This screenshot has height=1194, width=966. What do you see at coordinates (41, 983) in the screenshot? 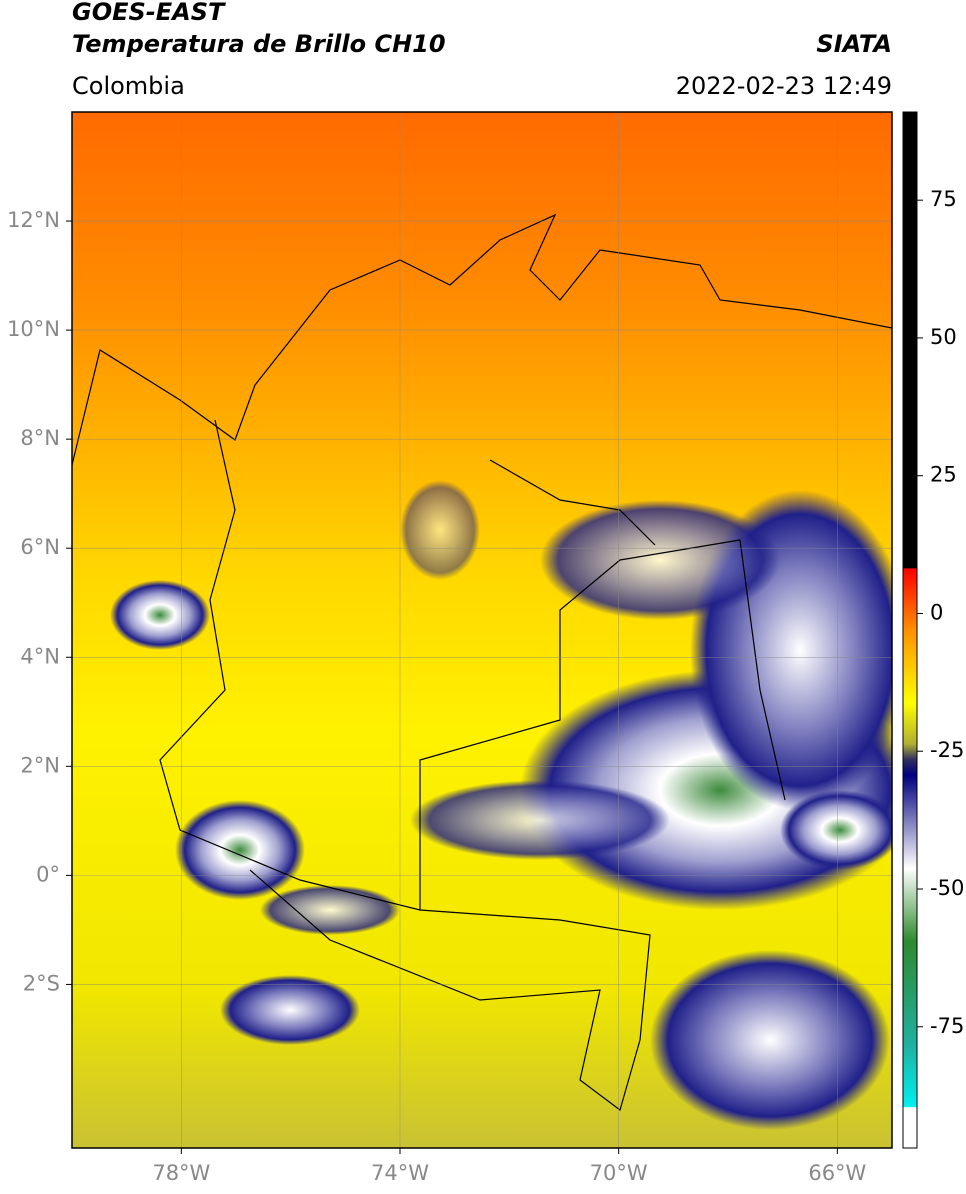
I see `y-tick-label: 2°S` at bounding box center [41, 983].